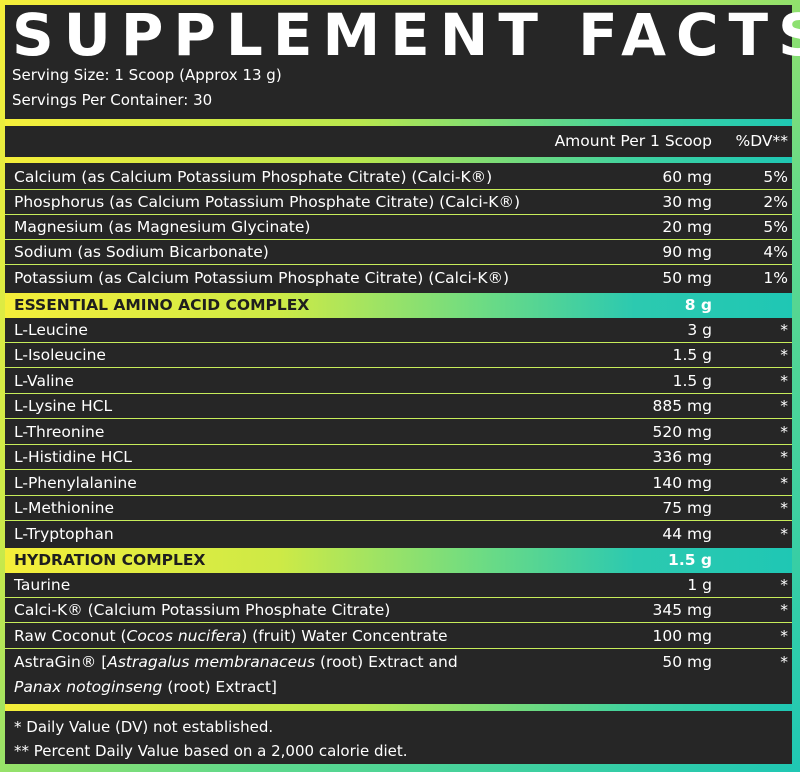 The width and height of the screenshot is (800, 772). I want to click on serving-size: Serving Size: 1 Scoop (Approx 13 g), so click(147, 75).